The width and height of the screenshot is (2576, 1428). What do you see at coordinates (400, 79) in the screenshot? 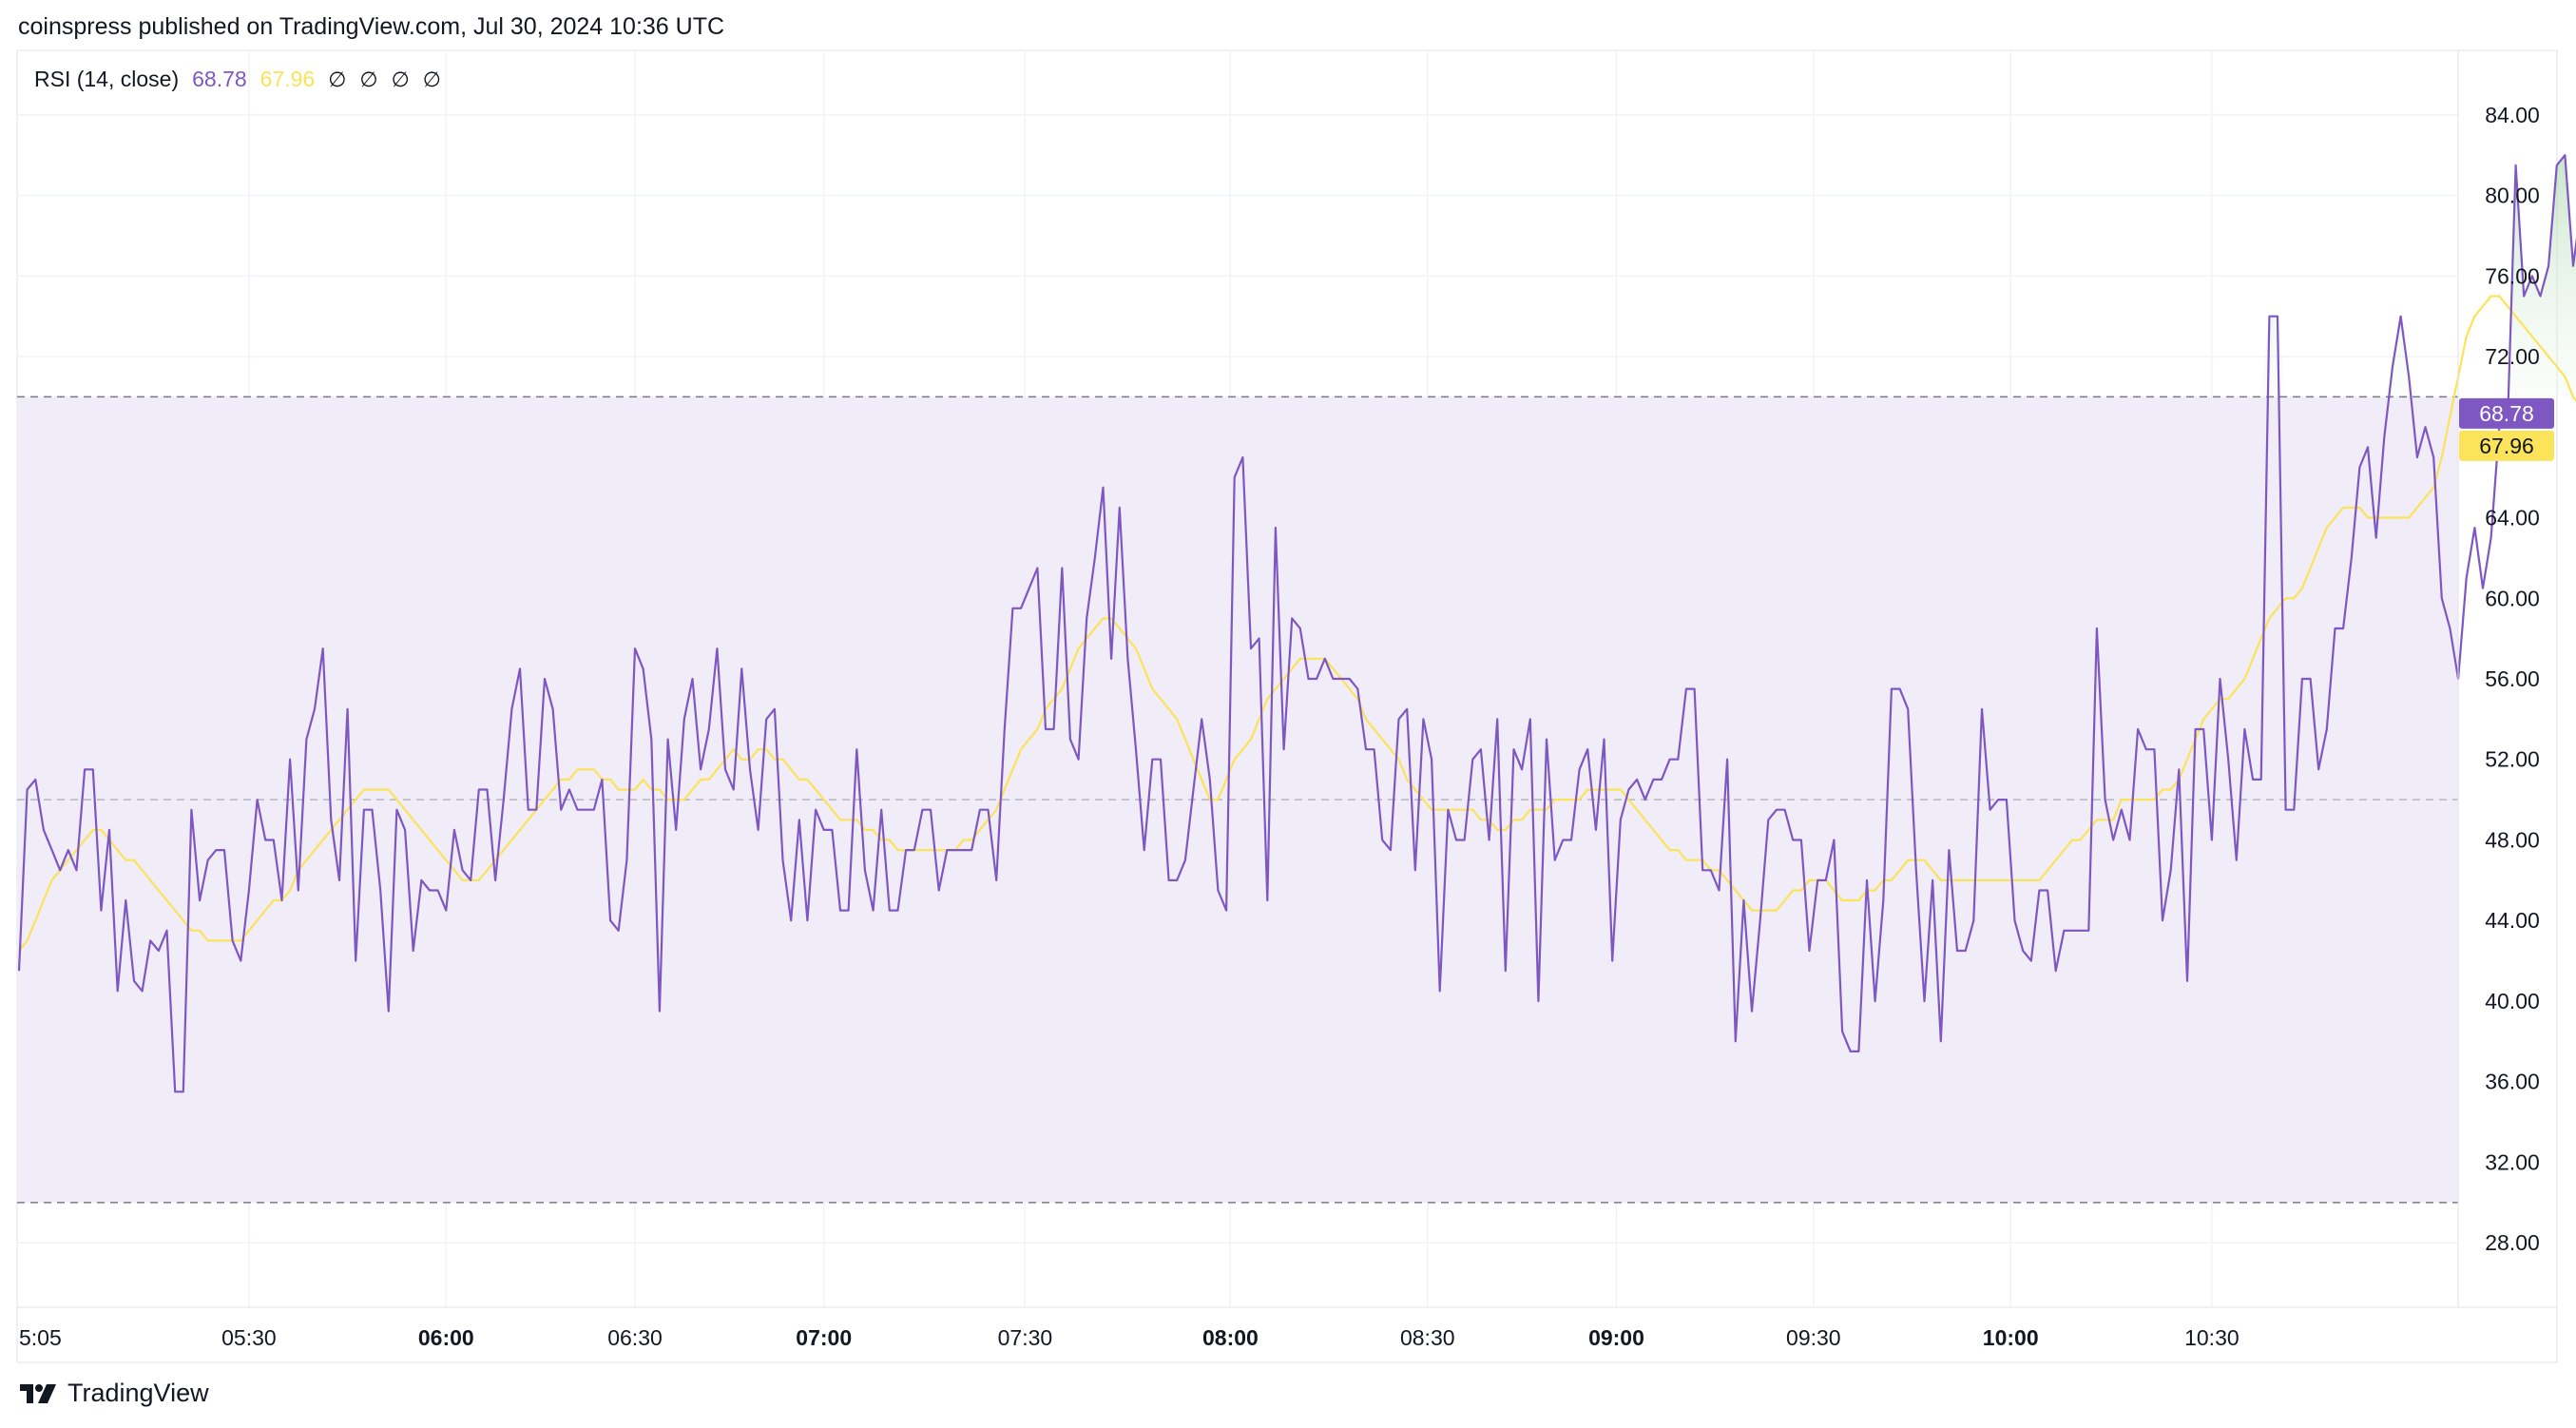
I see `na-value-3: ∅` at bounding box center [400, 79].